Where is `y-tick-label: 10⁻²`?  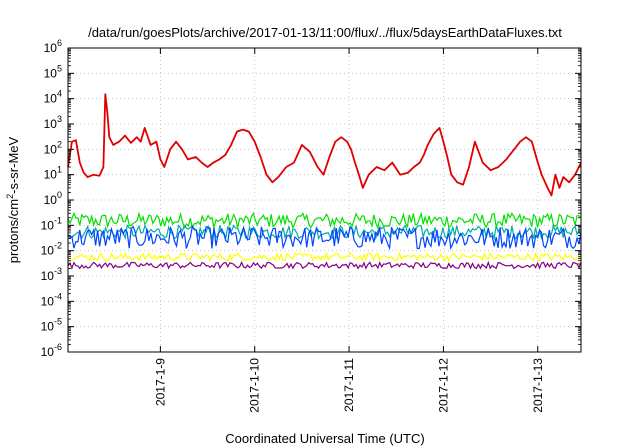 y-tick-label: 10⁻² is located at coordinates (51, 249).